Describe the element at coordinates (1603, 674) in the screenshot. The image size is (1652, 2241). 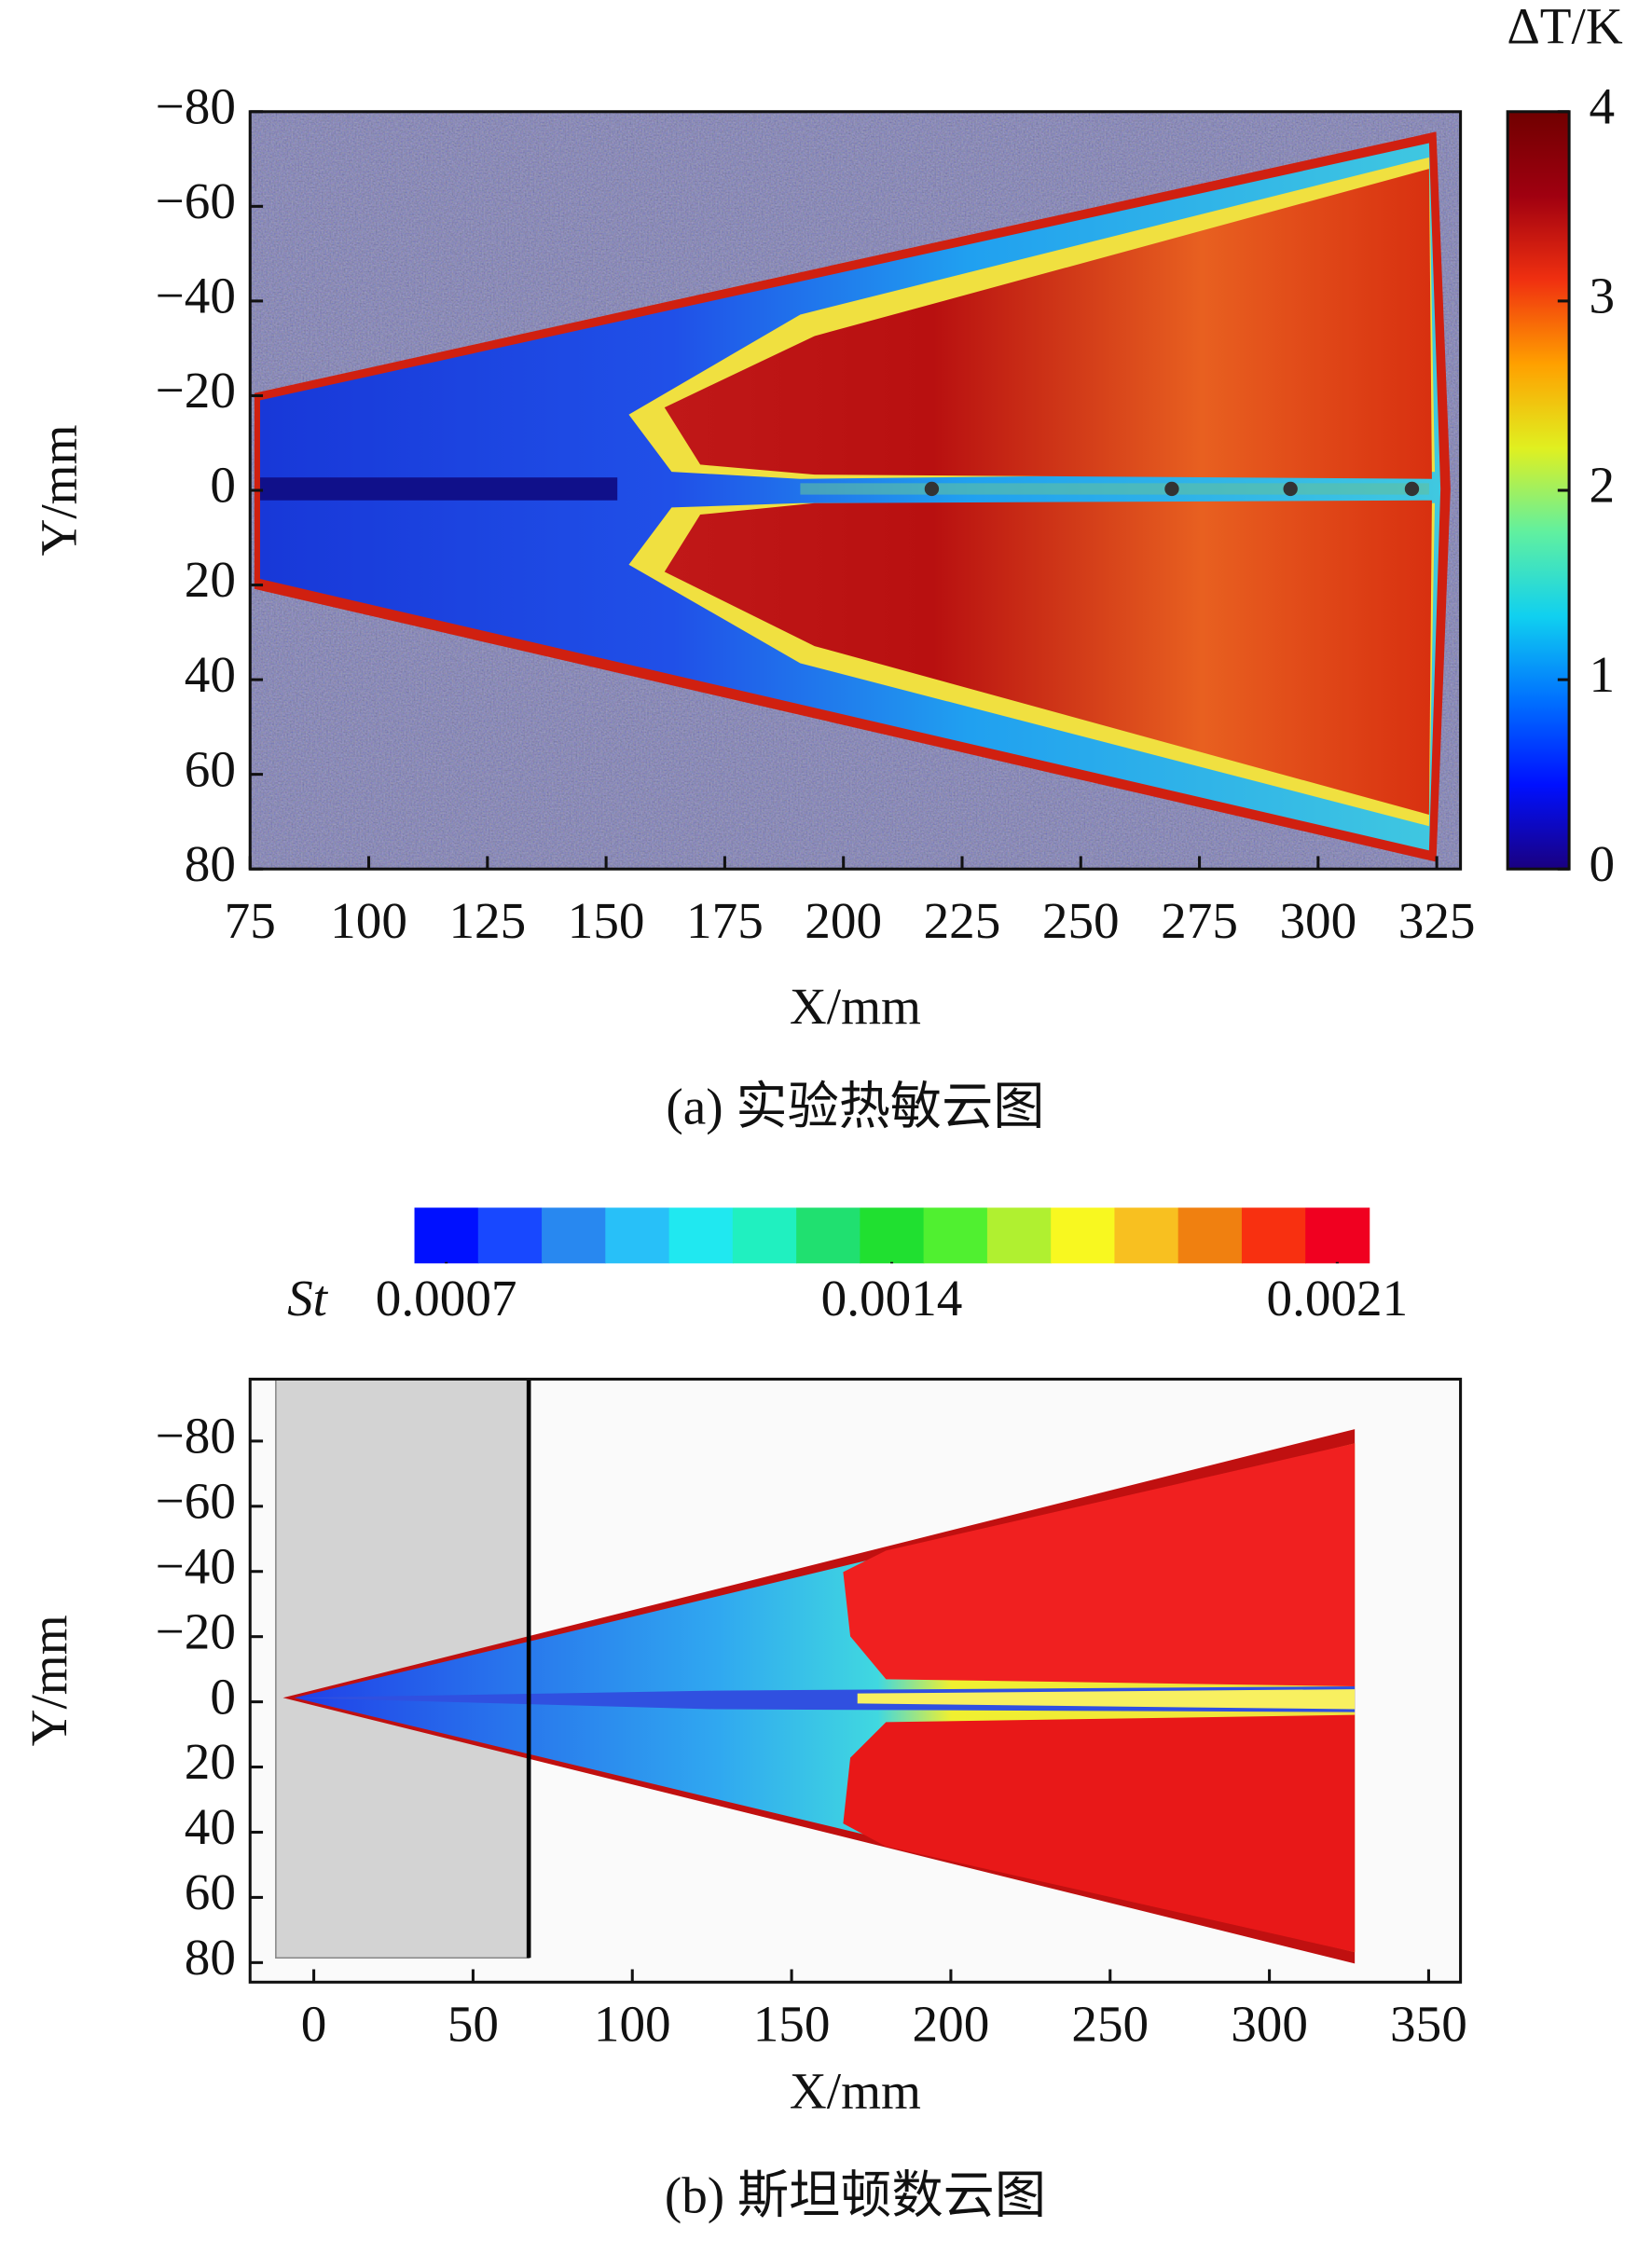
I see `colorbar-tick-label: 1` at that location.